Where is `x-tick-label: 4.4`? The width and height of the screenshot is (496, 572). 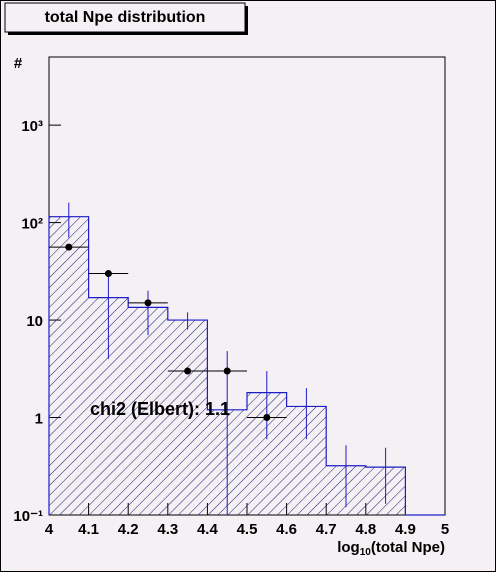 x-tick-label: 4.4 is located at coordinates (208, 529).